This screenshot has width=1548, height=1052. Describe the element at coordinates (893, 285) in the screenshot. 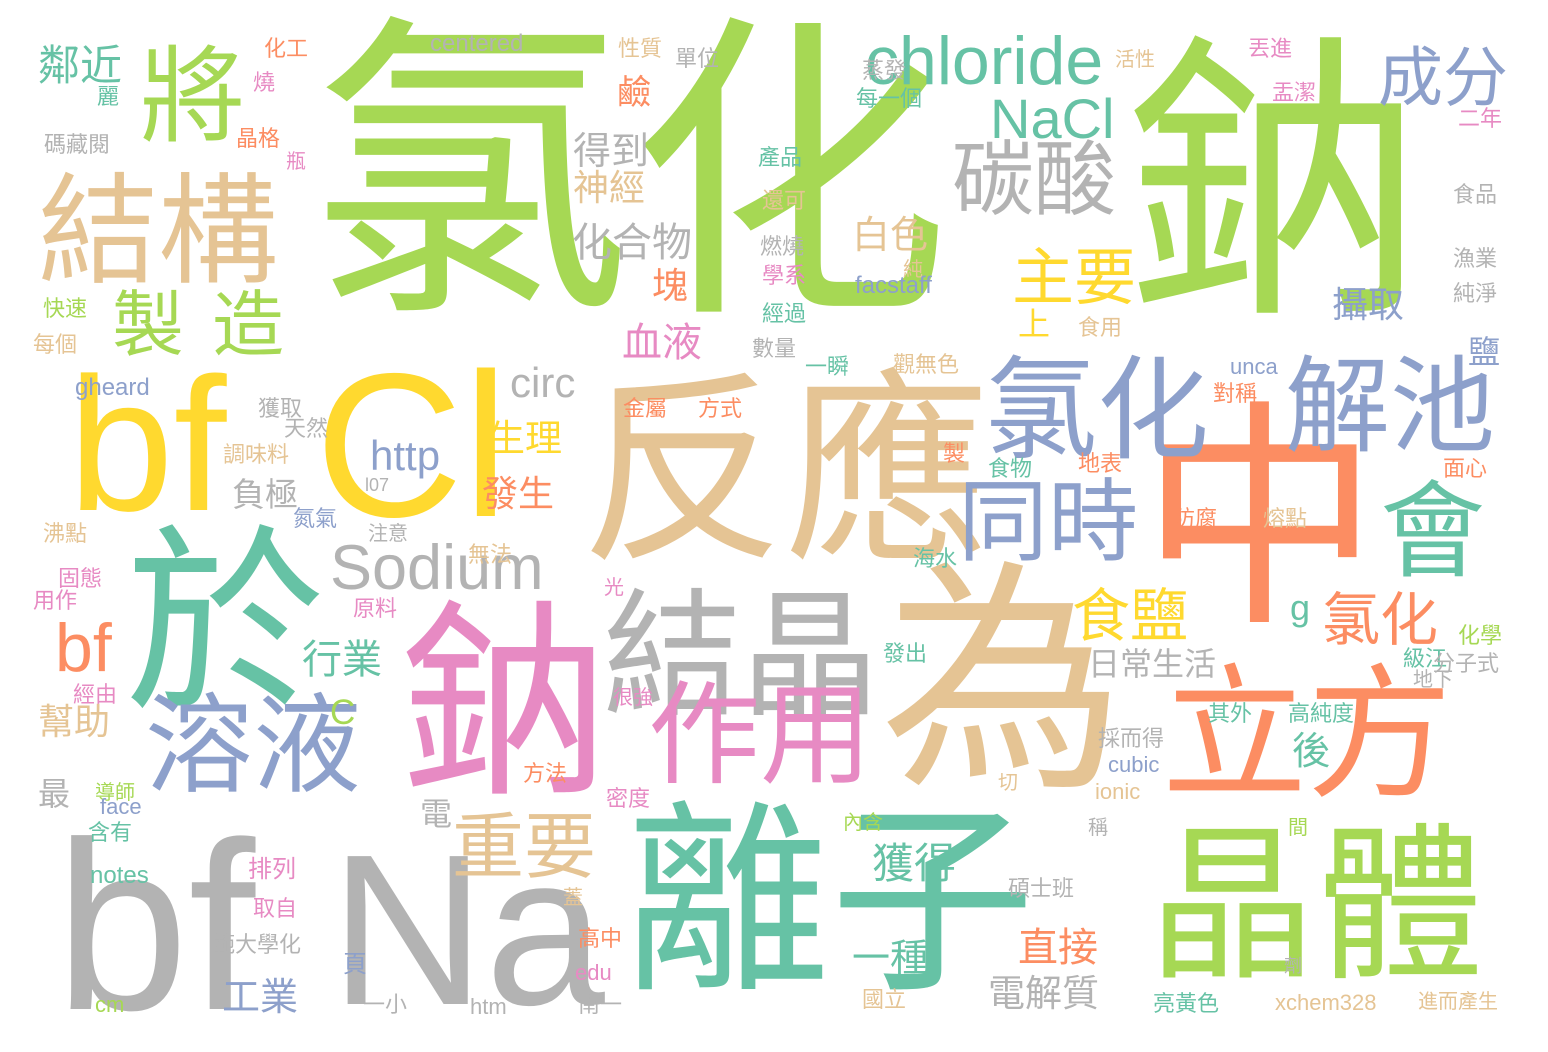

I see `cloud-word: facstaff` at that location.